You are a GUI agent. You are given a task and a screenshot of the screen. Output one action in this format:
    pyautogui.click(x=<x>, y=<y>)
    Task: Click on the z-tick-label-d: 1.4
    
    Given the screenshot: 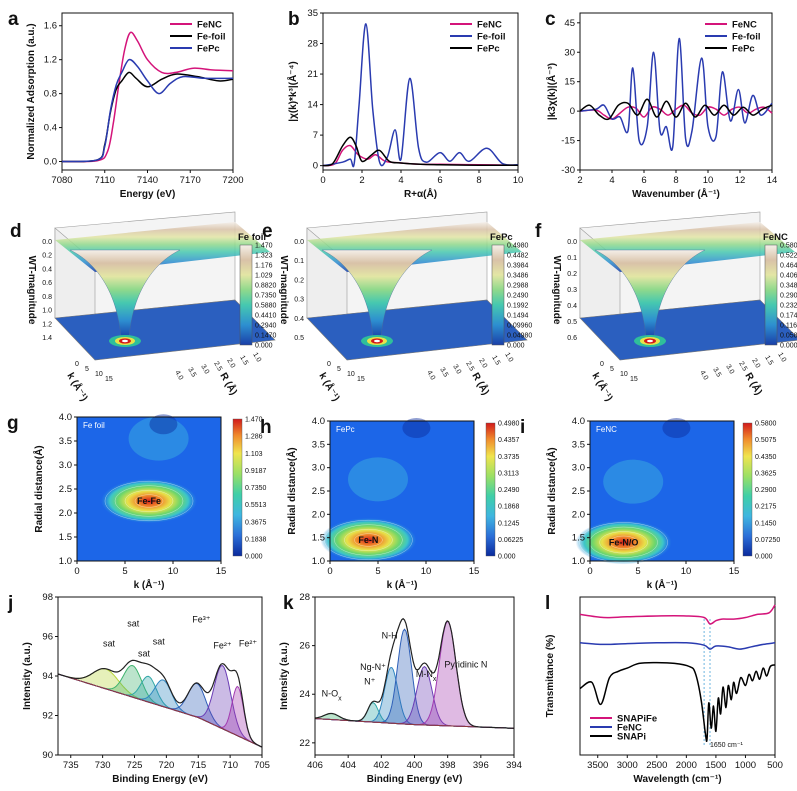 What is the action you would take?
    pyautogui.click(x=47, y=338)
    